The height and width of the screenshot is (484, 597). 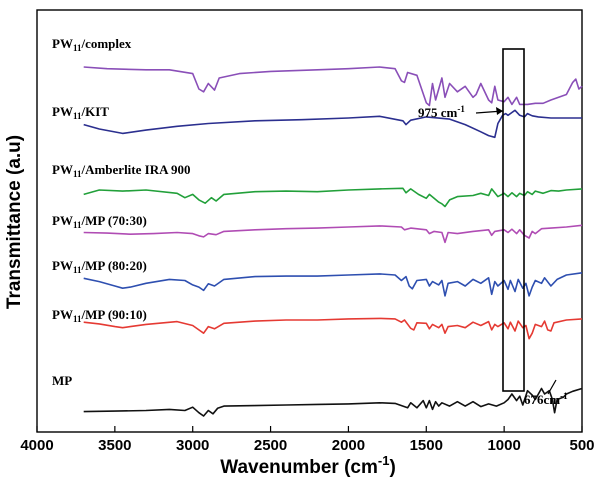 What do you see at coordinates (192, 445) in the screenshot?
I see `x-tick-label: 3000` at bounding box center [192, 445].